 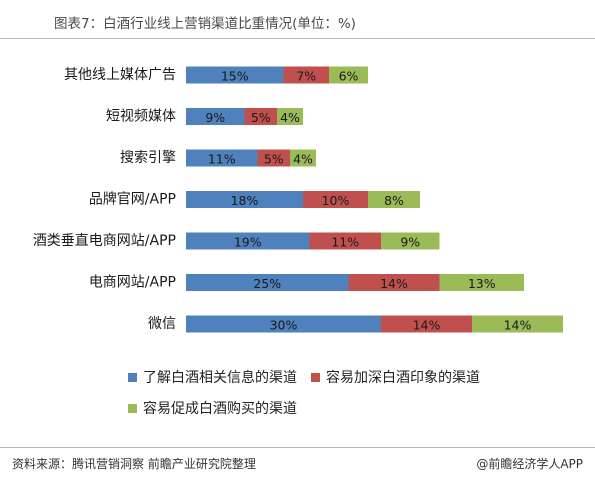 What do you see at coordinates (134, 464) in the screenshot?
I see `source-note: 资料来源：腾讯营销洞察 前瞻产业研究院整理` at bounding box center [134, 464].